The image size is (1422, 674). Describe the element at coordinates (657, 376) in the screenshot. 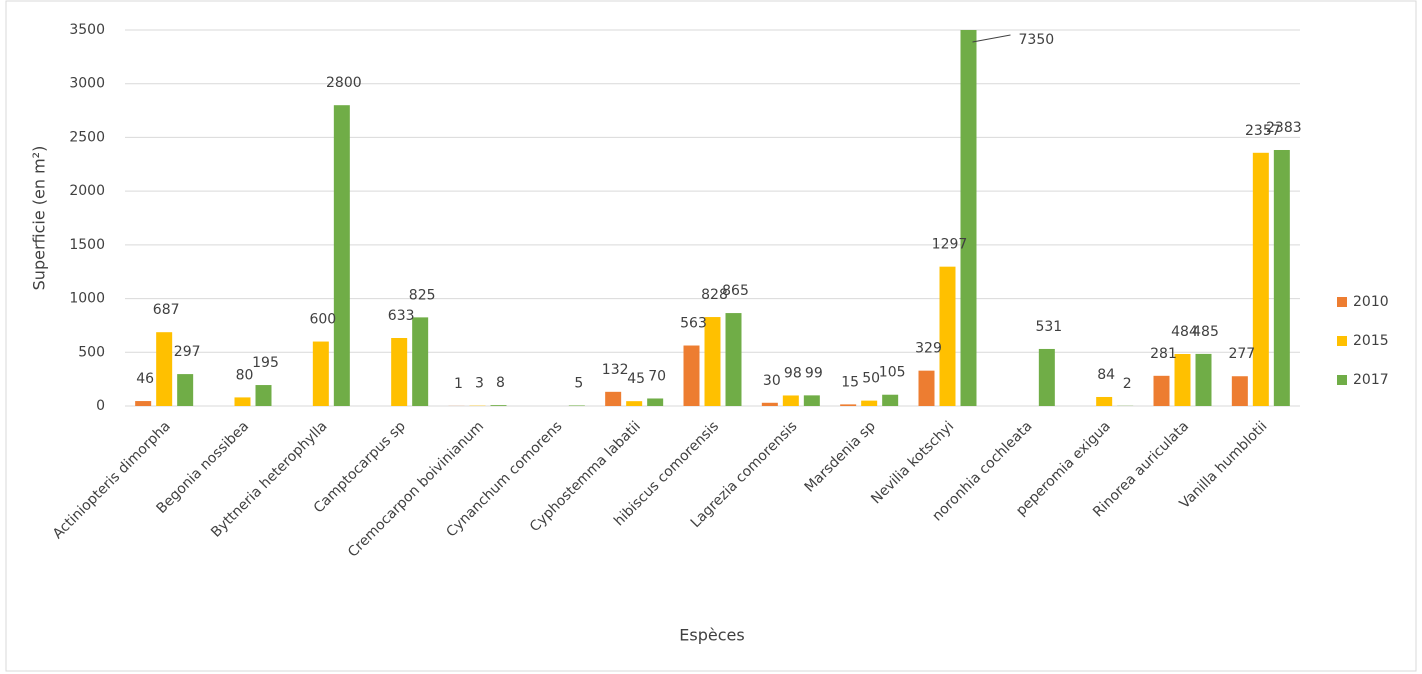

I see `data-label: 70` at that location.